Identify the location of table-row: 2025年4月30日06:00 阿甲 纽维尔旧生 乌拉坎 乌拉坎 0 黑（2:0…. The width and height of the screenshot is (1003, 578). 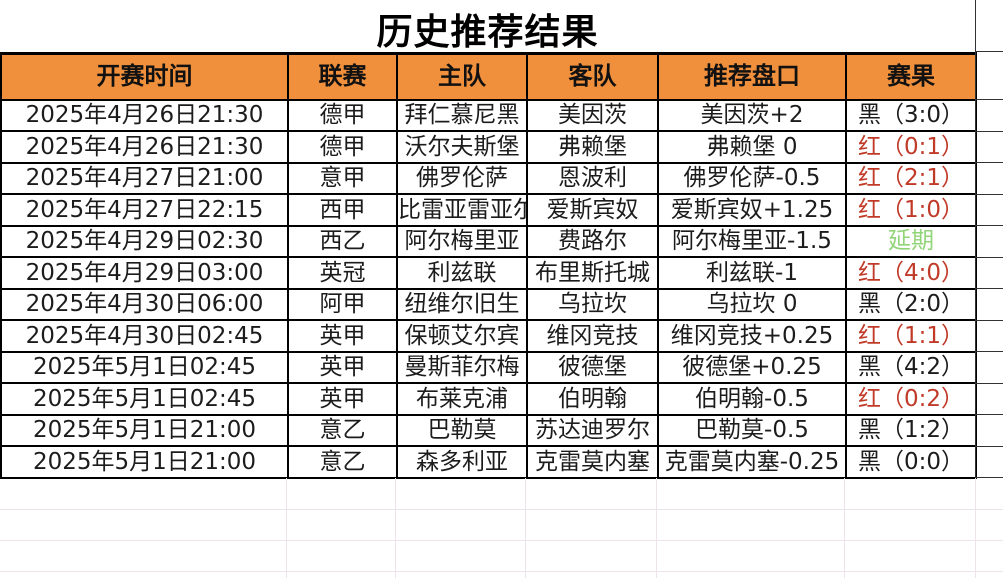
(488, 304).